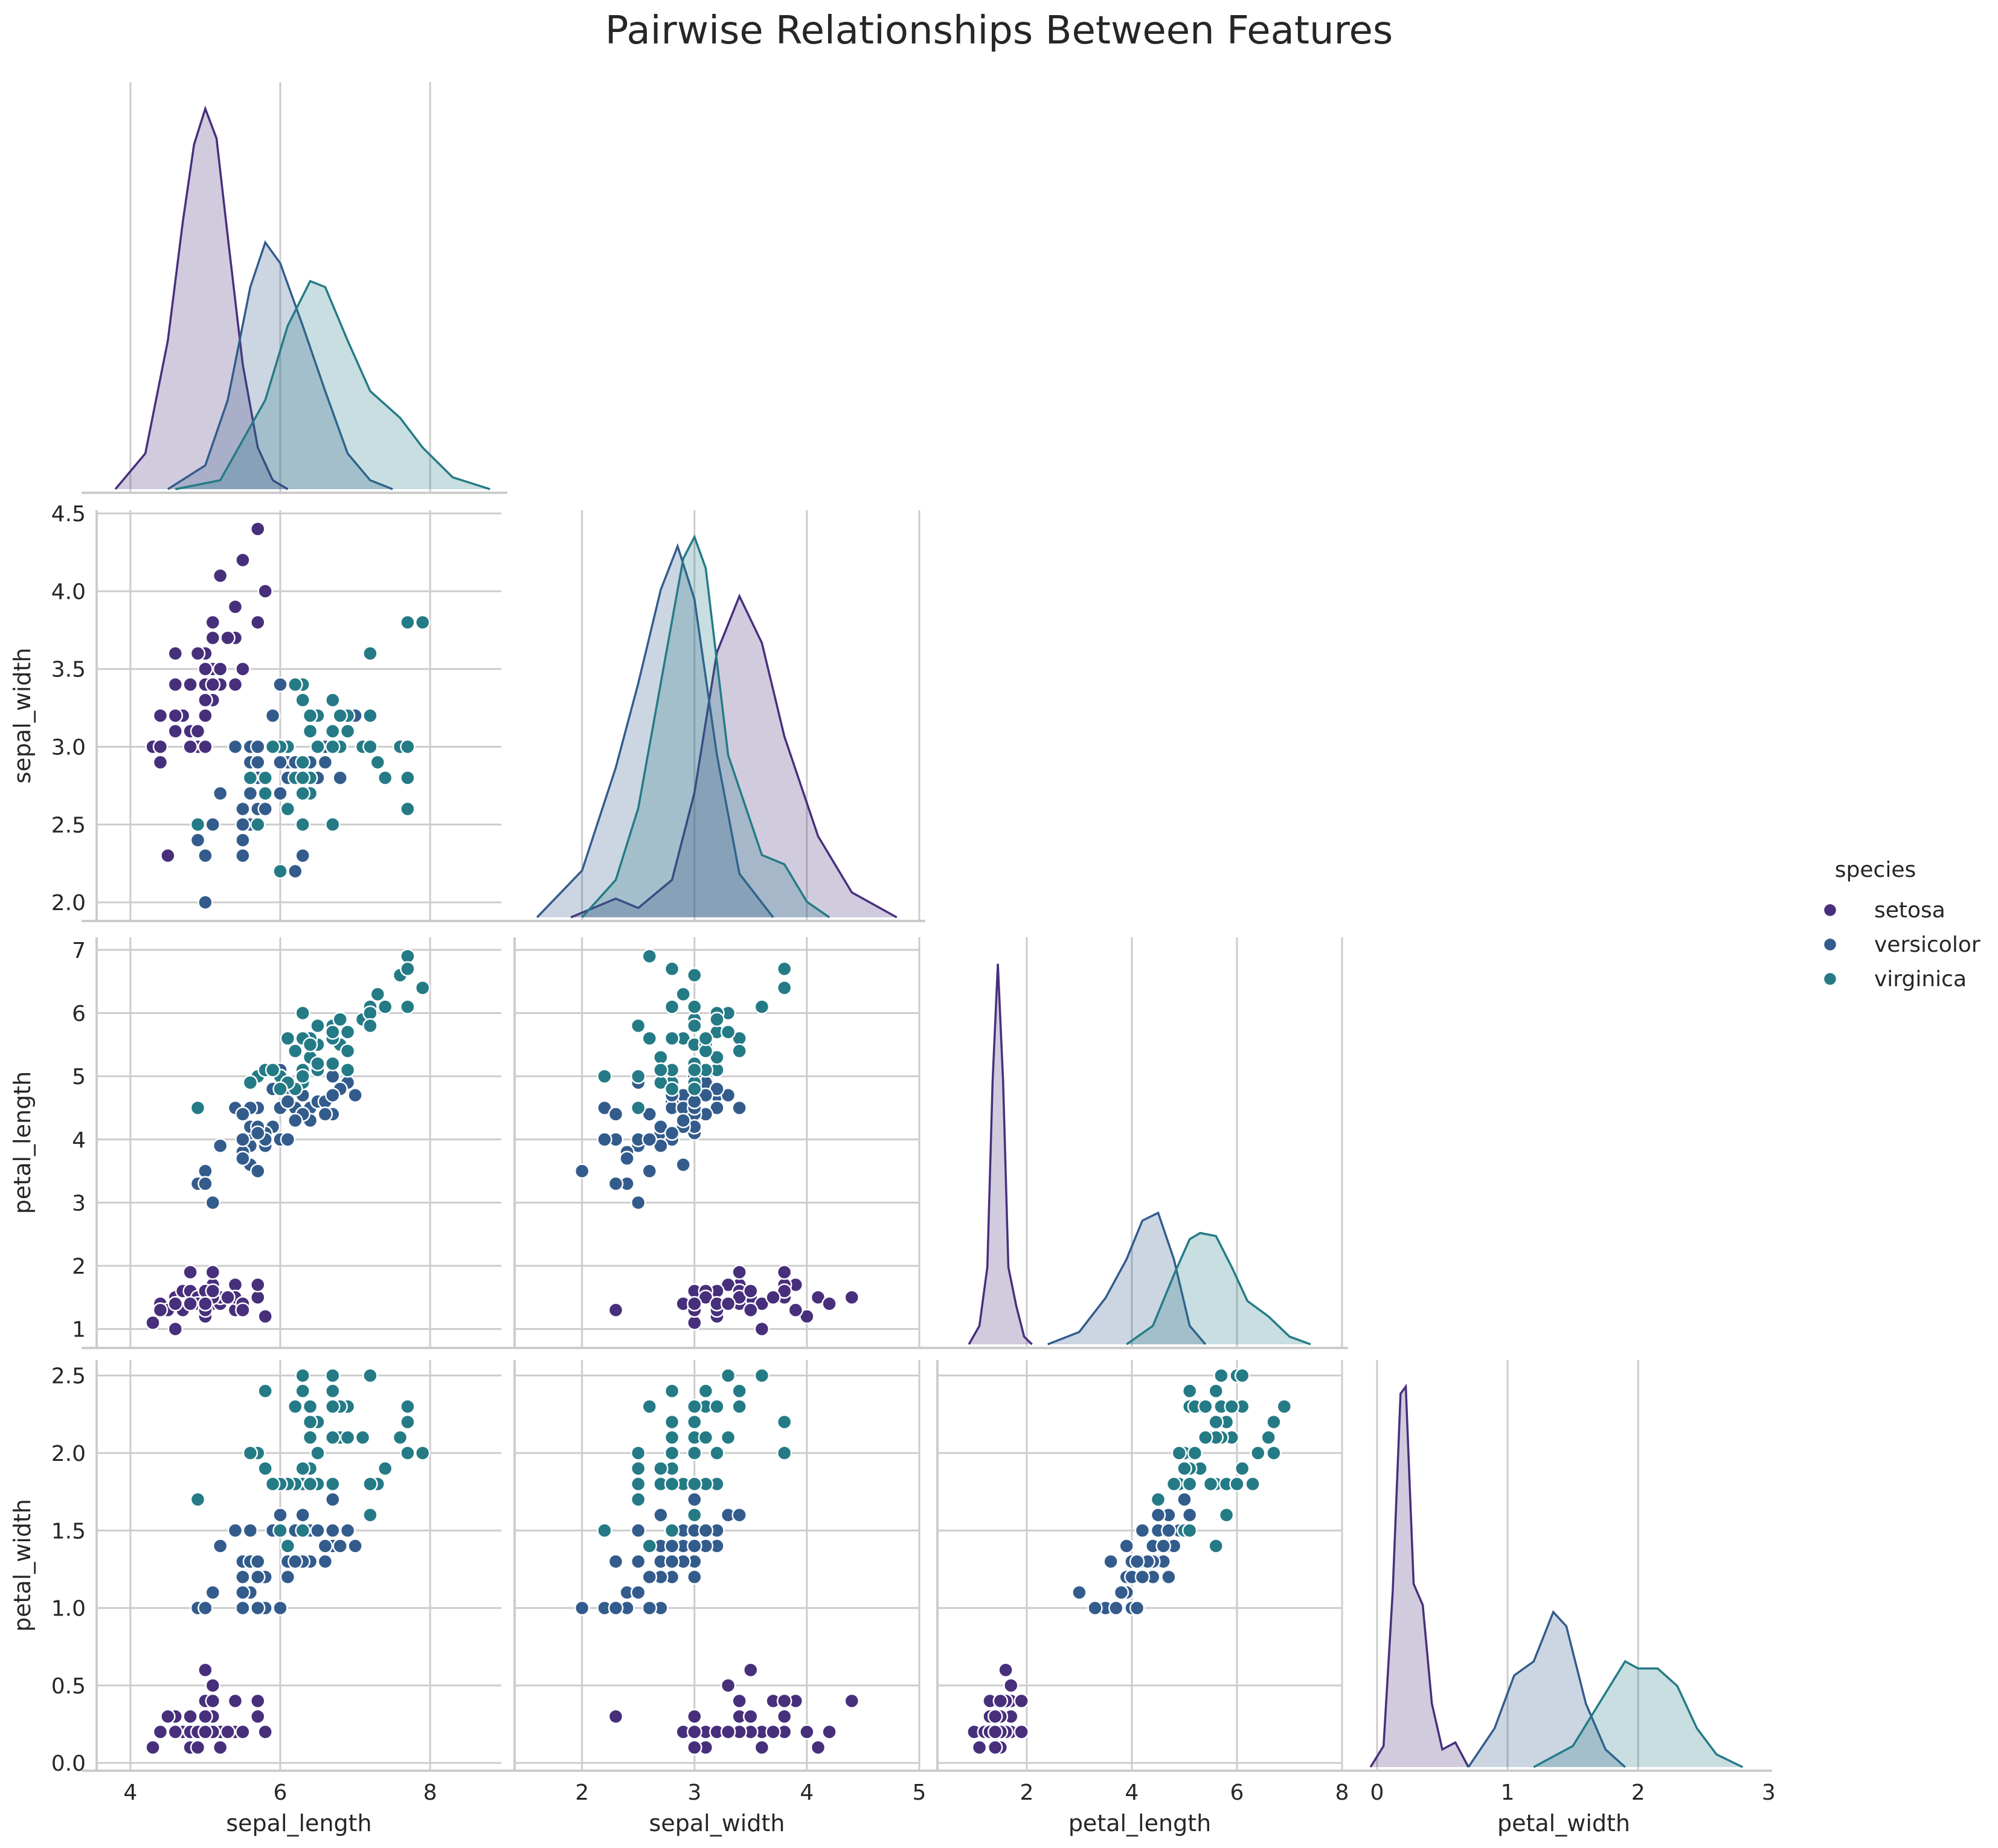  What do you see at coordinates (279, 712) in the screenshot?
I see `panel-sepal_width-vs-sepal_length: 2.0 2.5 3.0 3.5 4.0 4.5` at bounding box center [279, 712].